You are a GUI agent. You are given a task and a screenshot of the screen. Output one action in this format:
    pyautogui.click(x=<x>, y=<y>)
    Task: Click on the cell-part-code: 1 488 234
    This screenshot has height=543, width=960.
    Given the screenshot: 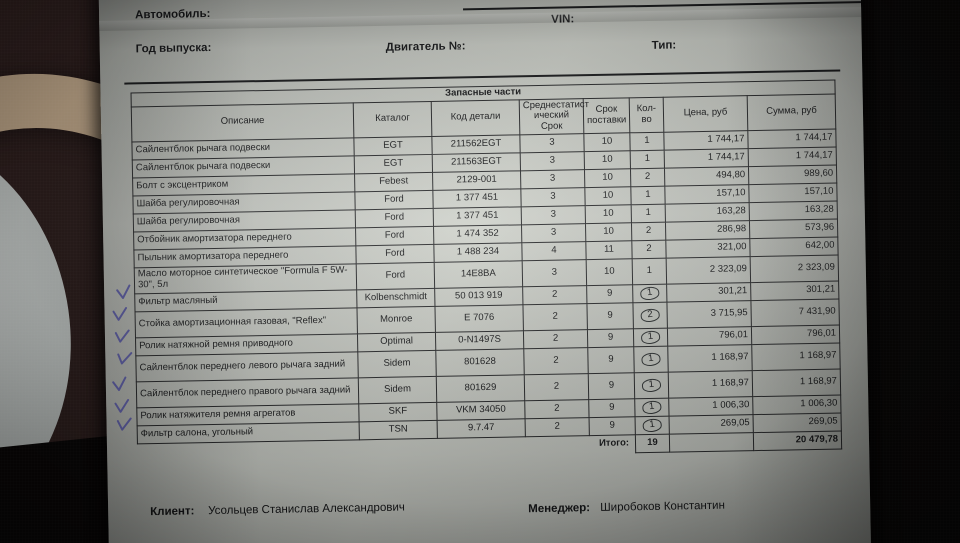 What is the action you would take?
    pyautogui.click(x=478, y=252)
    